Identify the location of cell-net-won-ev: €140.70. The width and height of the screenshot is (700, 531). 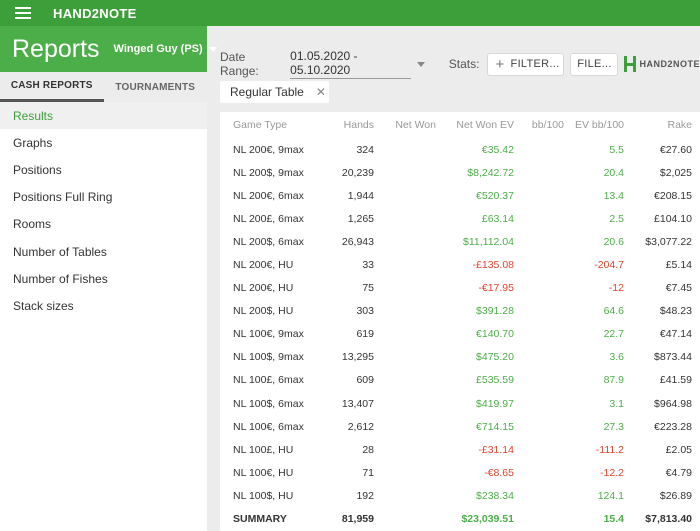
(495, 334).